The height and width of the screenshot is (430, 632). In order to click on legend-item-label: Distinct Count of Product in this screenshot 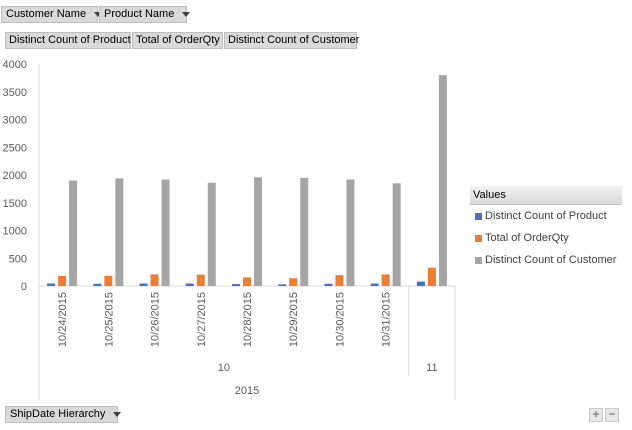, I will do `click(546, 216)`.